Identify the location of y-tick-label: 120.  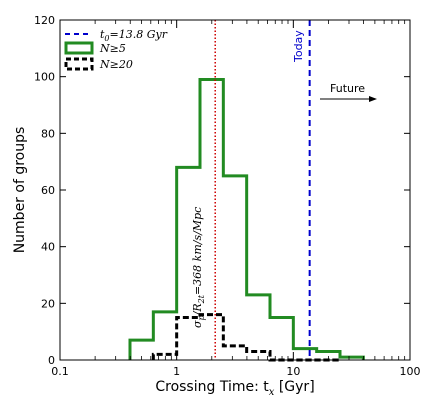
(44, 20).